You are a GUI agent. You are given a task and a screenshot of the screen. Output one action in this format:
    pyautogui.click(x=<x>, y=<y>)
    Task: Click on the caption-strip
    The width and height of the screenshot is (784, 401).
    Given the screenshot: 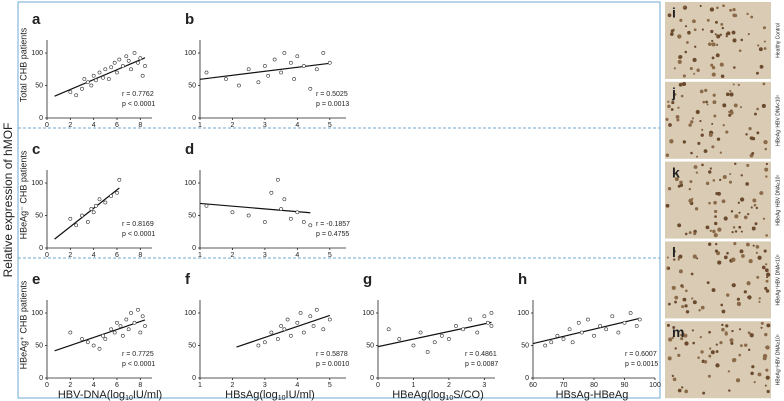 What is the action you would take?
    pyautogui.click(x=777, y=280)
    